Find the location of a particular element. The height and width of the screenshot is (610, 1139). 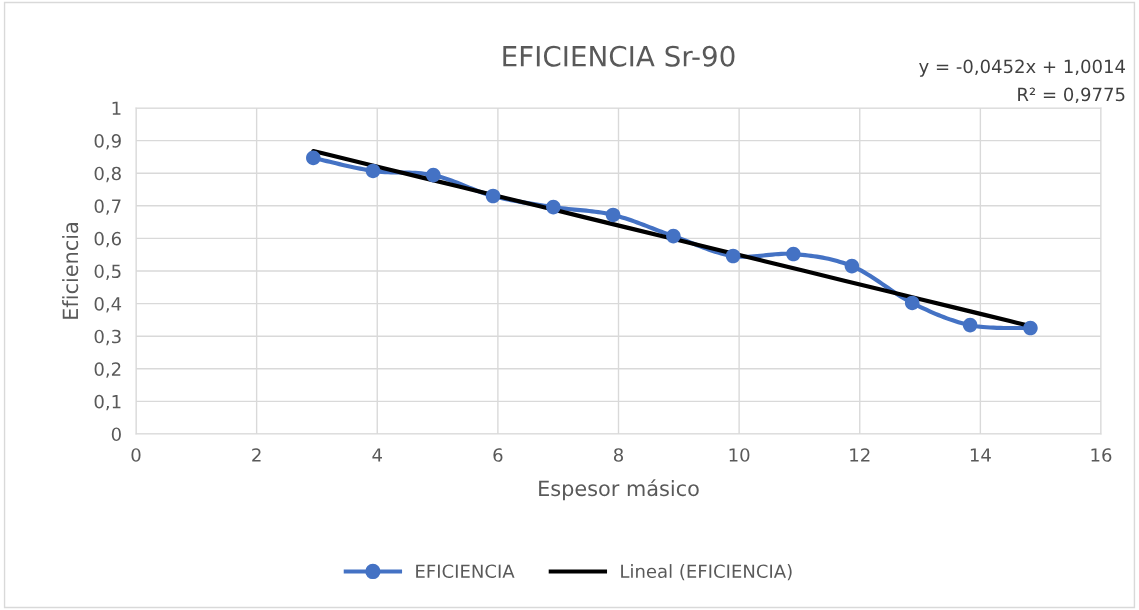

y-tick-label: 0,9 is located at coordinates (107, 142).